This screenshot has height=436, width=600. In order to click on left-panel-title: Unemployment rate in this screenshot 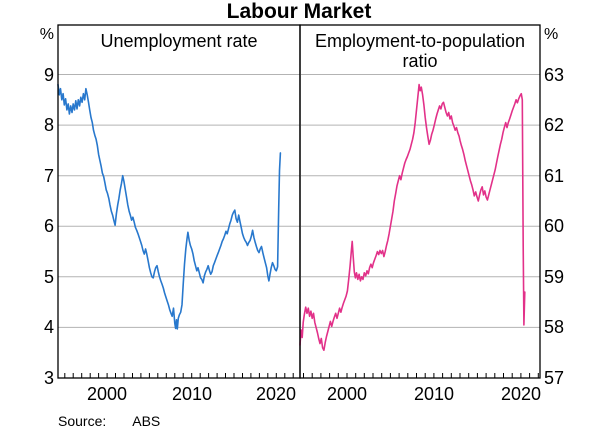, I will do `click(179, 41)`.